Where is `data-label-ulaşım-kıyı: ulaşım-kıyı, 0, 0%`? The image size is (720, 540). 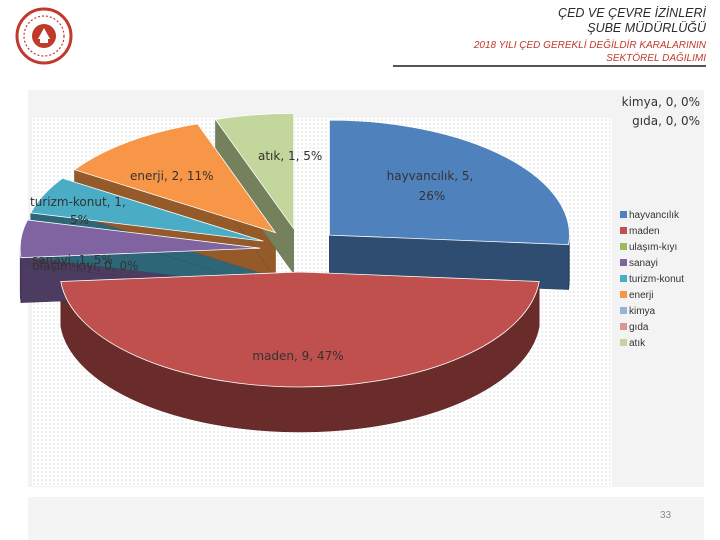 data-label-ulaşım-kıyı: ulaşım-kıyı, 0, 0% is located at coordinates (85, 266).